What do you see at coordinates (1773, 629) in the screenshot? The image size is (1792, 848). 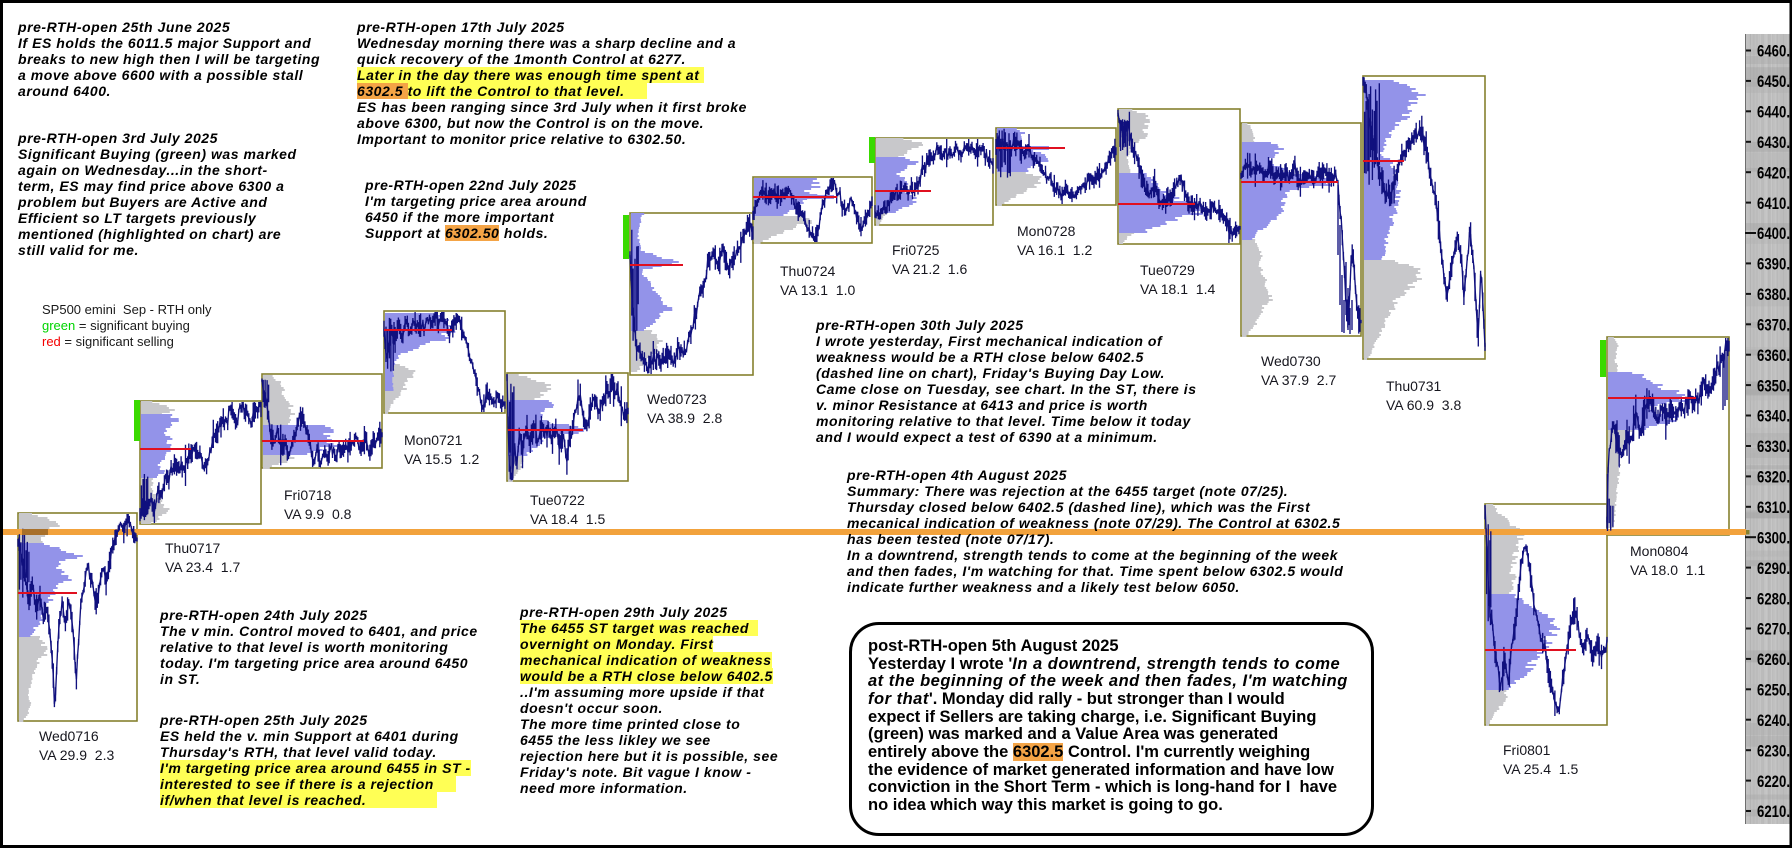 I see `svg-text: 6270.` at bounding box center [1773, 629].